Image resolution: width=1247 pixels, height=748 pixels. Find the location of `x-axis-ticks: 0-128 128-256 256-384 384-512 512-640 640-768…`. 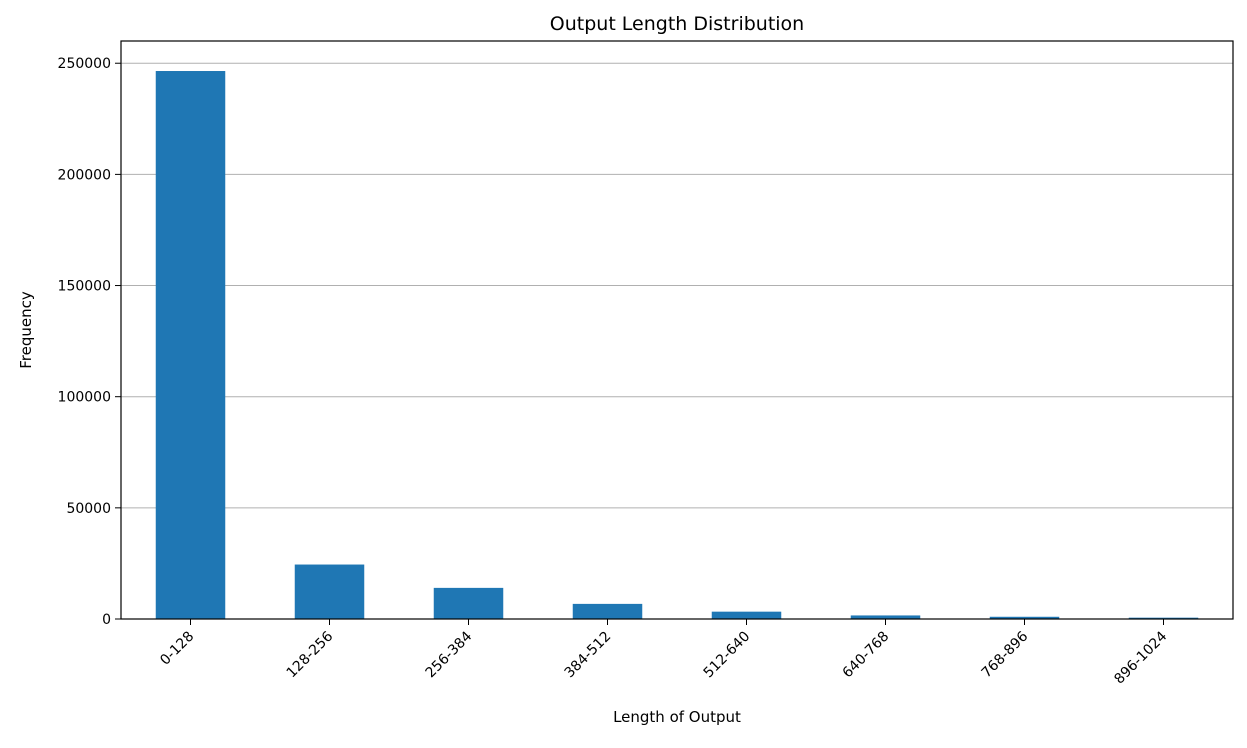

x-axis-ticks: 0-128 128-256 256-384 384-512 512-640 640-768… is located at coordinates (663, 653).